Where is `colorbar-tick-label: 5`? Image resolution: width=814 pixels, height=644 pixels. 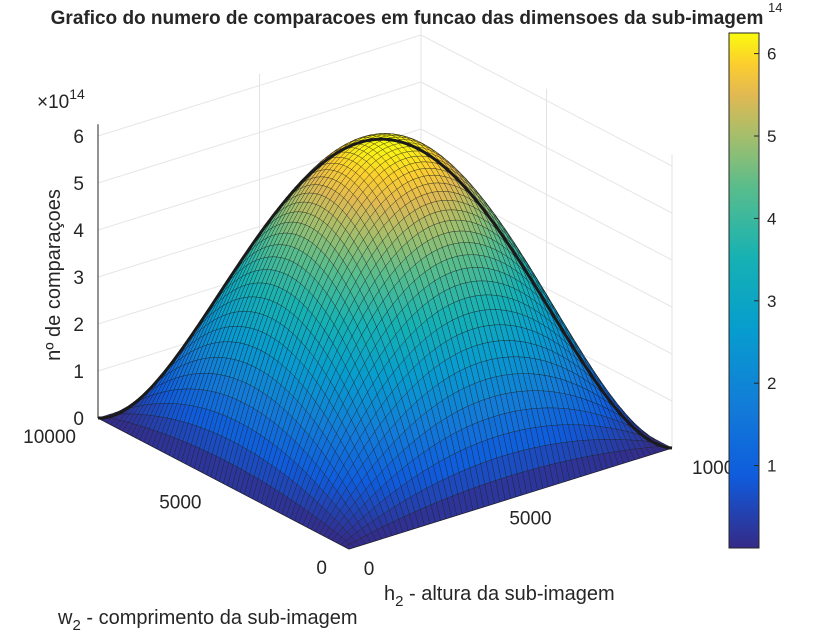 colorbar-tick-label: 5 is located at coordinates (771, 136).